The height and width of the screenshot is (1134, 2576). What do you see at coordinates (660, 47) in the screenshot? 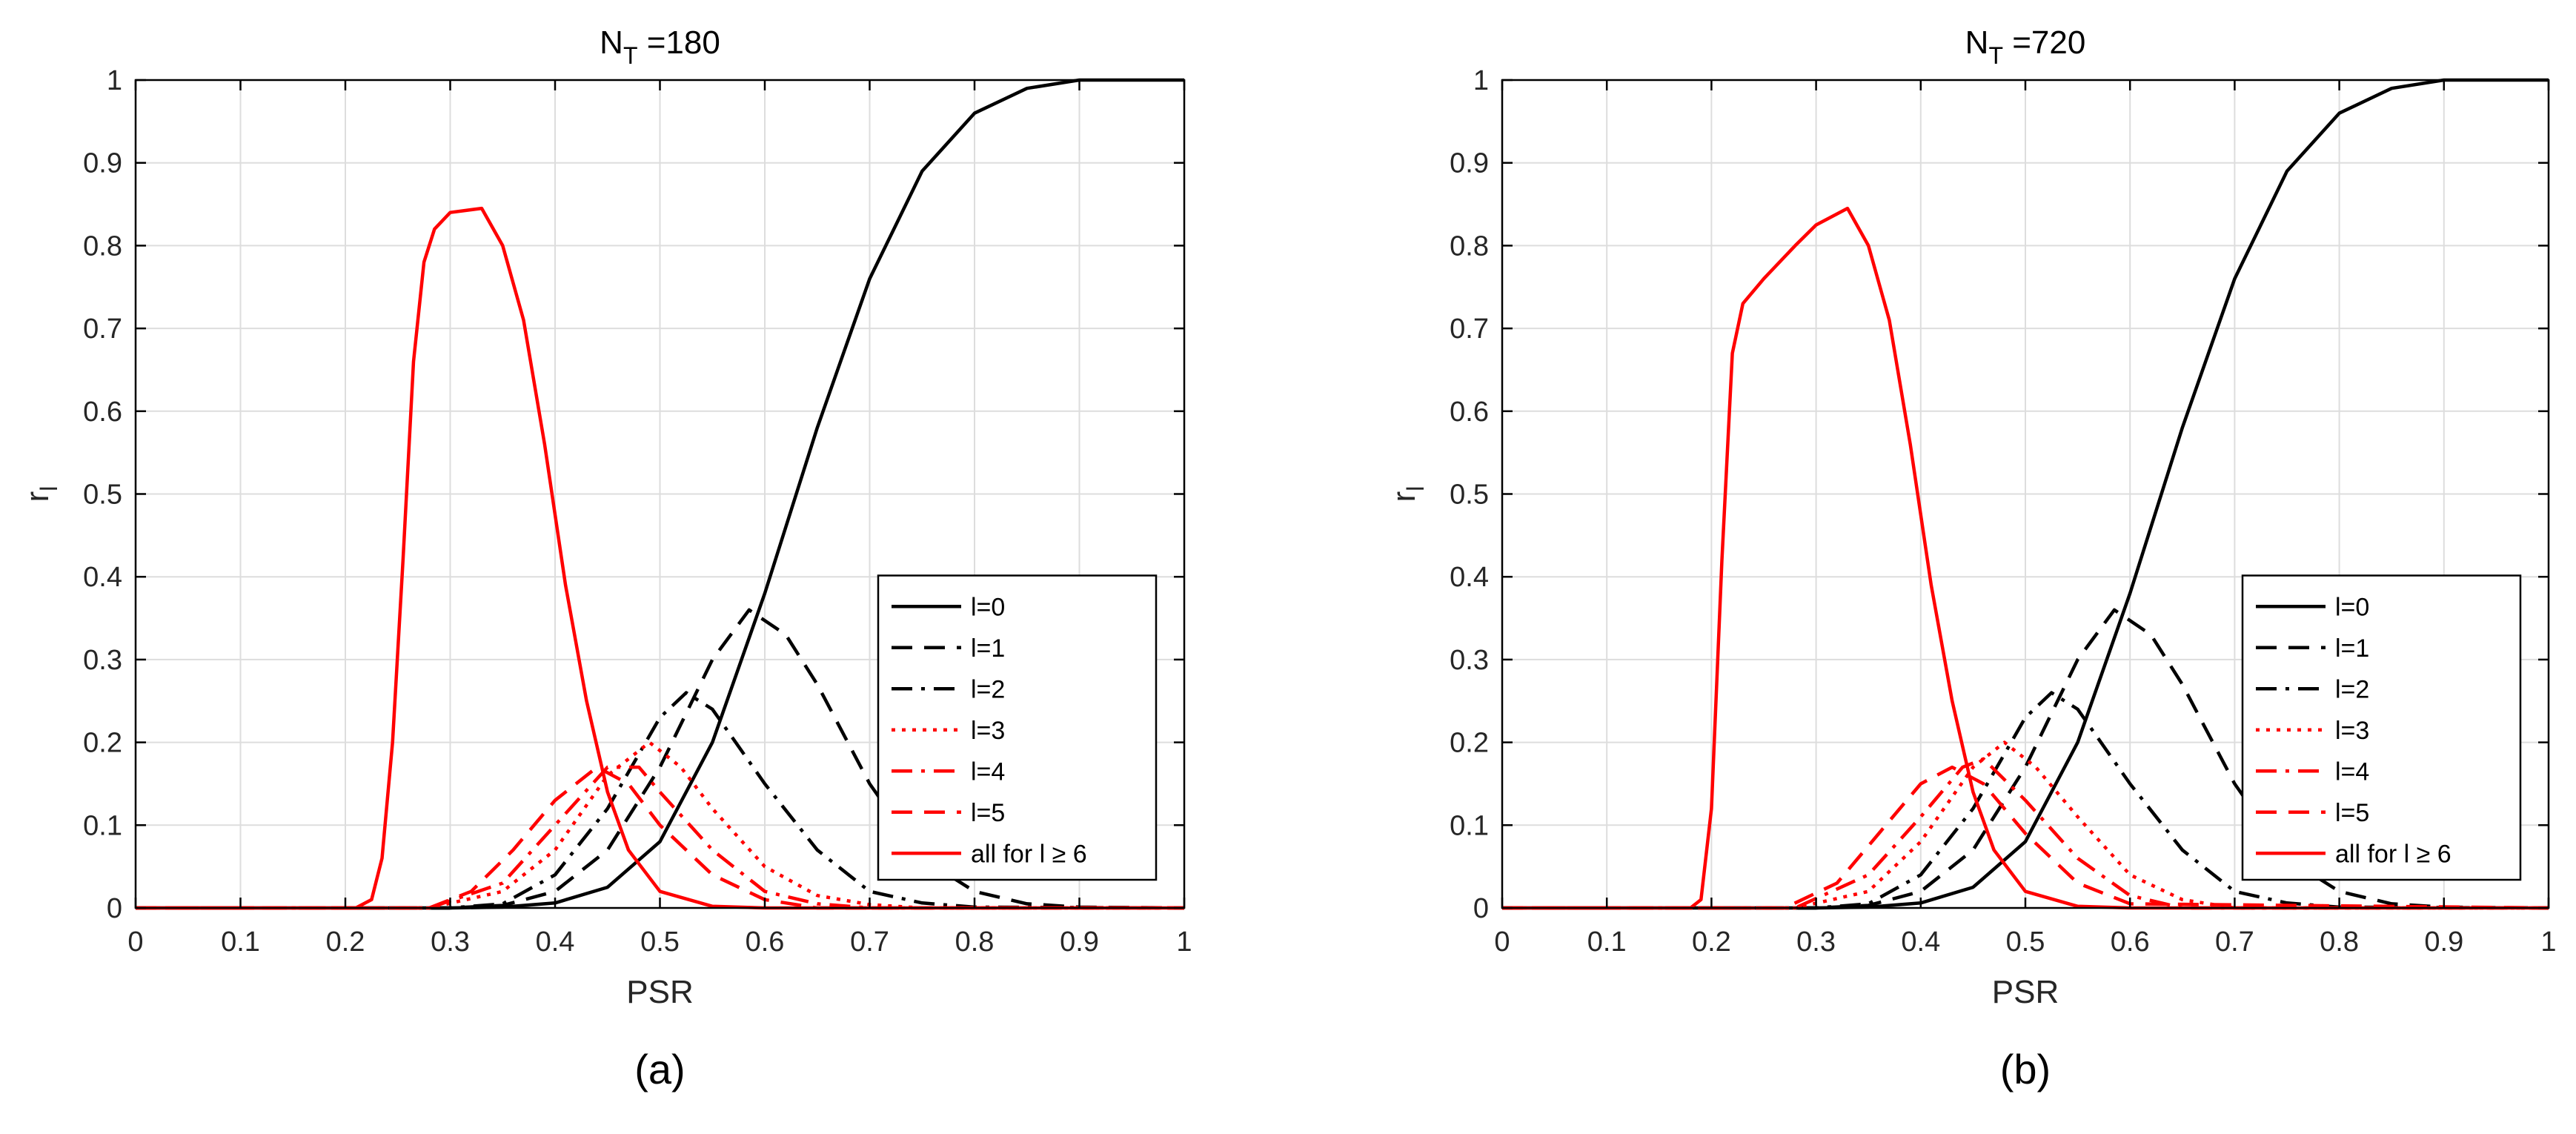
I see `chart-title: NT =180` at bounding box center [660, 47].